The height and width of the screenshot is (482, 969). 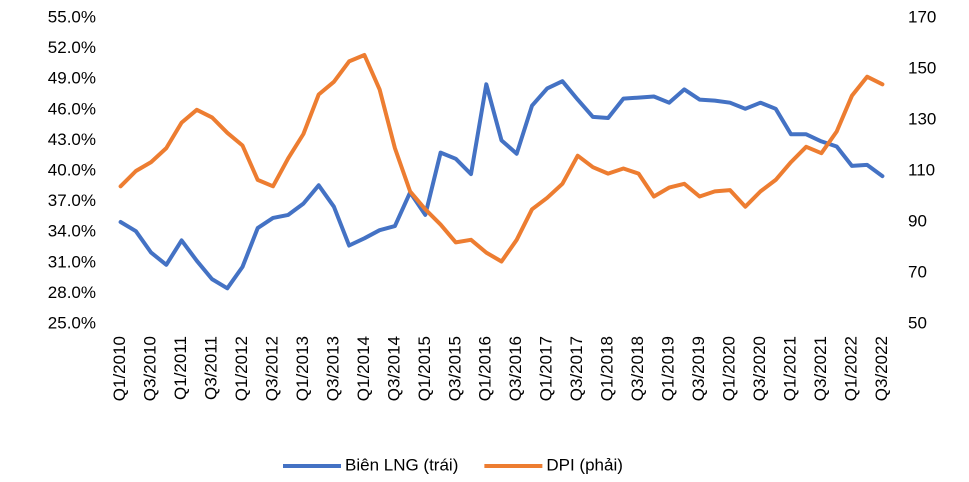 I want to click on x-tick-label: Q1/2013, so click(x=302, y=368).